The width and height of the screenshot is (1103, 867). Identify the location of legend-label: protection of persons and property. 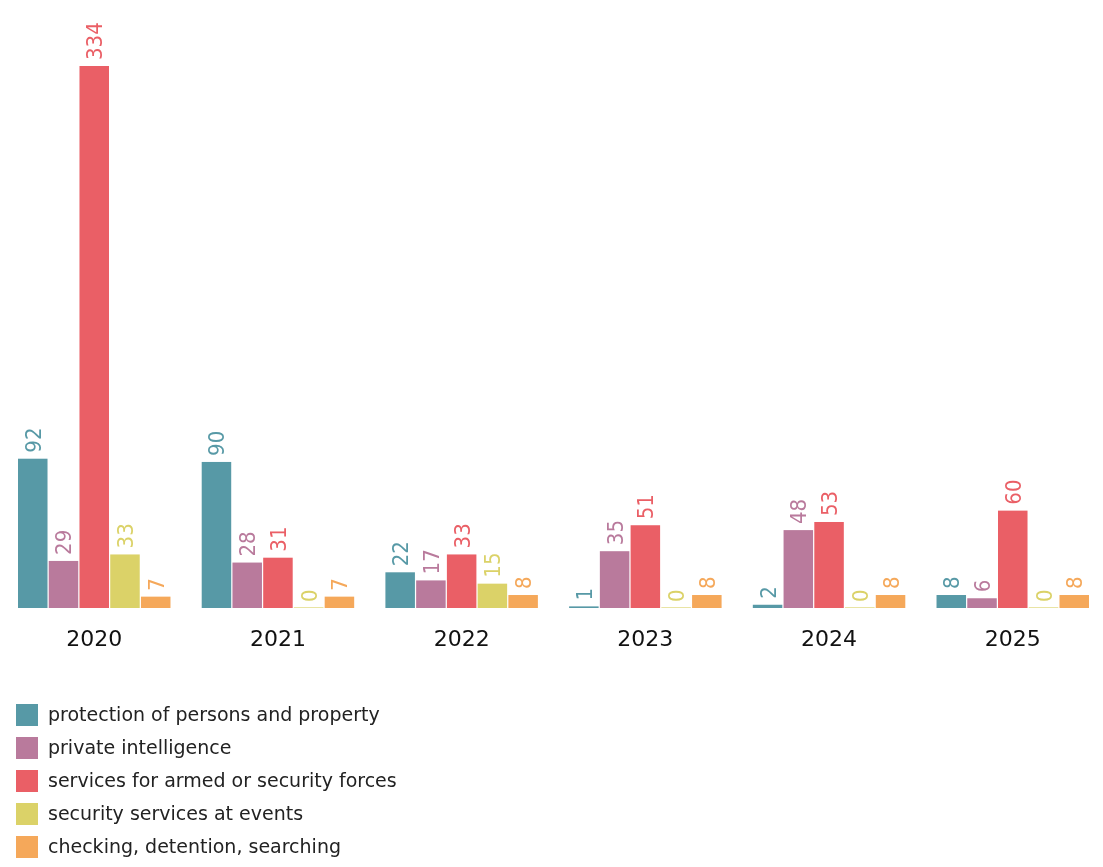
(214, 714).